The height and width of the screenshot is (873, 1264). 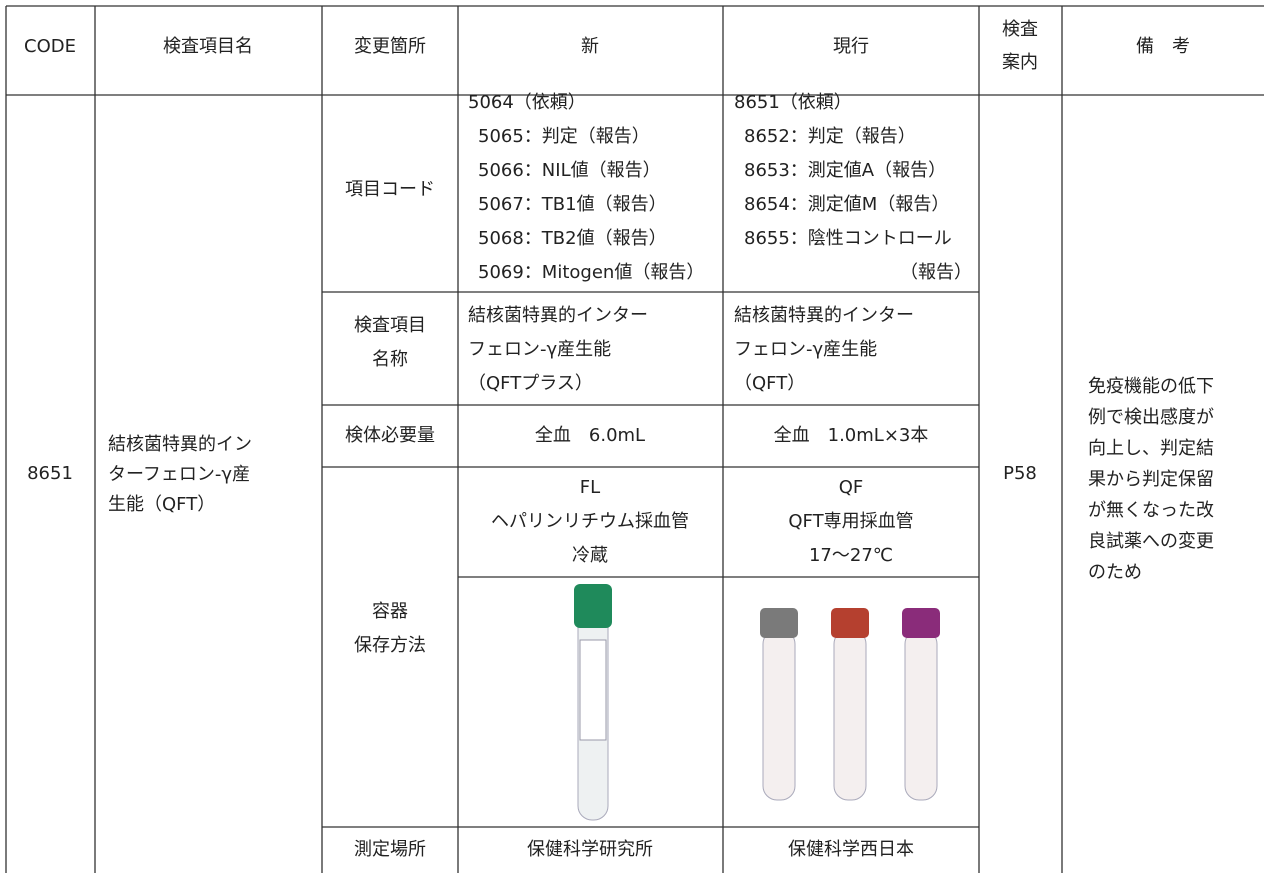 What do you see at coordinates (390, 645) in the screenshot?
I see `field-name: 保存方法` at bounding box center [390, 645].